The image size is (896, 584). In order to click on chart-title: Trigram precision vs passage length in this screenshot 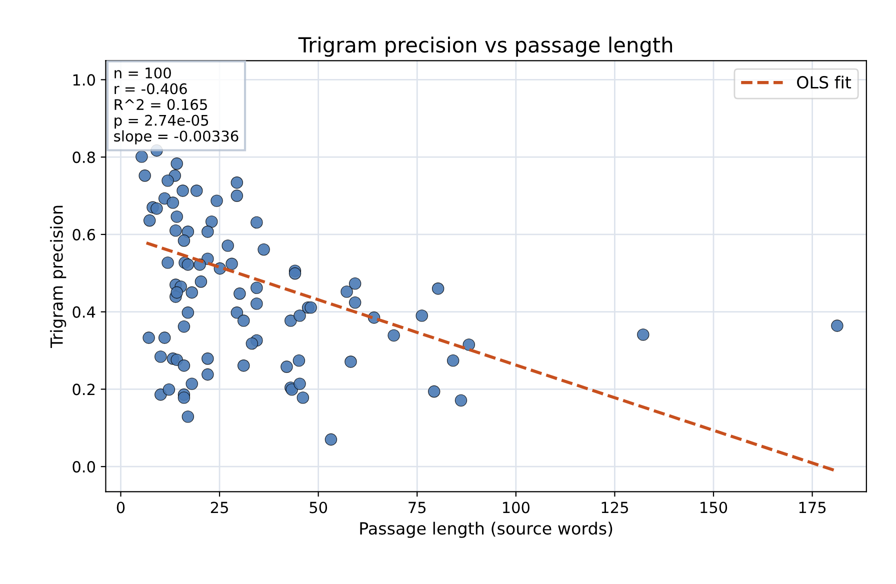, I will do `click(485, 46)`.